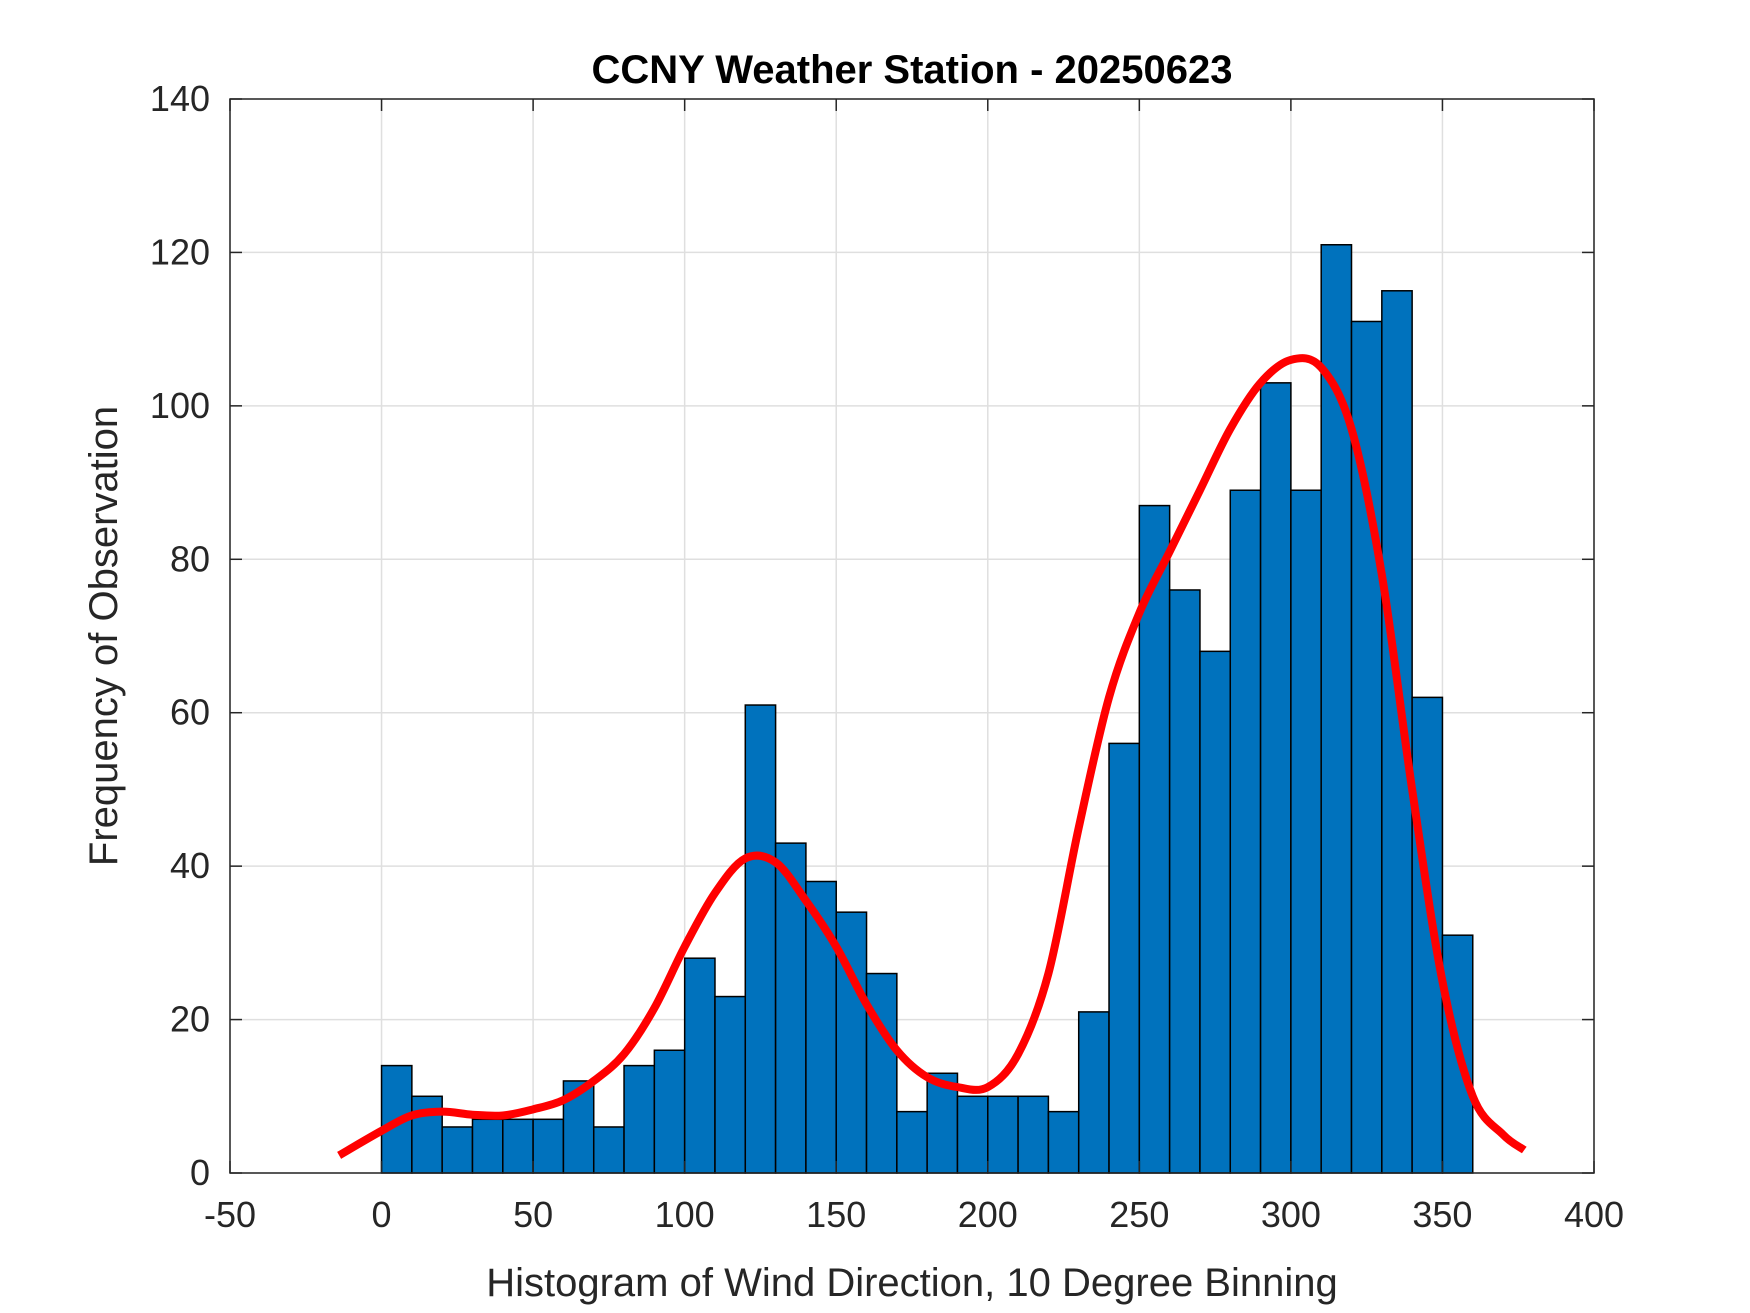 This screenshot has height=1313, width=1750. What do you see at coordinates (1442, 1214) in the screenshot?
I see `x-tick-label: 350` at bounding box center [1442, 1214].